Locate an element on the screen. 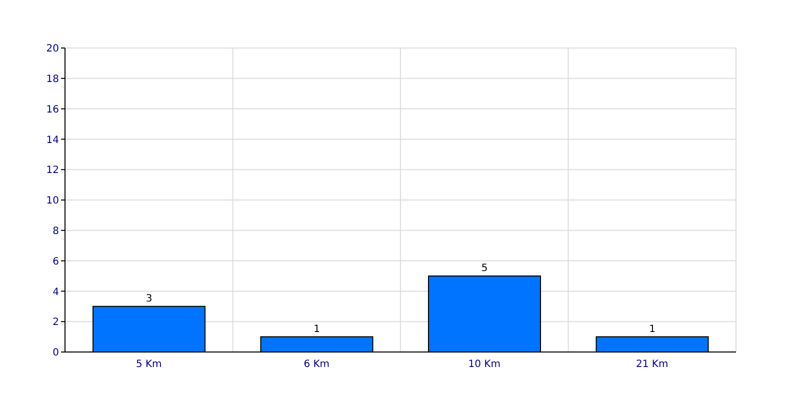  data-label: 3 is located at coordinates (149, 298).